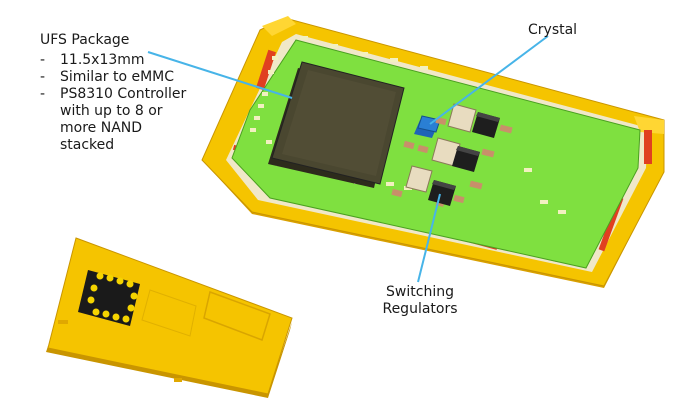 Image resolution: width=700 pixels, height=400 pixels. Describe the element at coordinates (220, 75) in the screenshot. I see `callout-ufs-package` at that location.